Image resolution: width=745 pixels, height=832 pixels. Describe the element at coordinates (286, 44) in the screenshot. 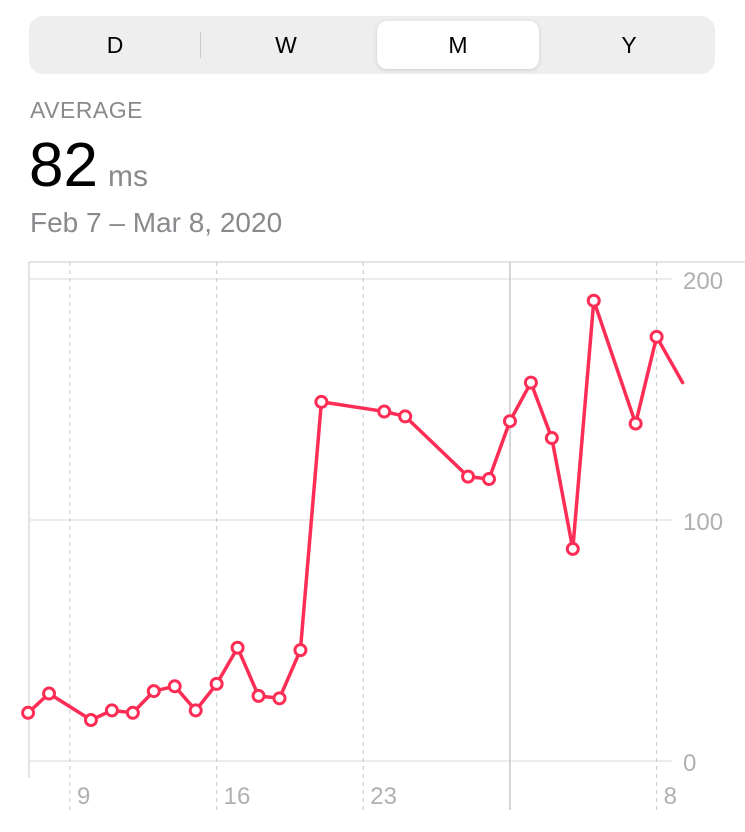

I see `segment-week: W` at that location.